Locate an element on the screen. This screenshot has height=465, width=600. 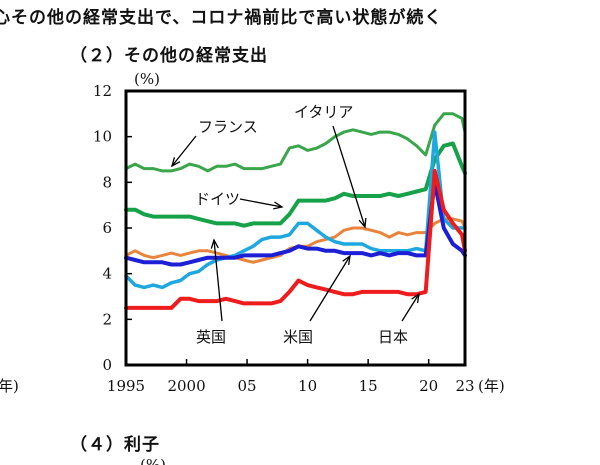
left-chart-x-unit: 年) is located at coordinates (9, 386).